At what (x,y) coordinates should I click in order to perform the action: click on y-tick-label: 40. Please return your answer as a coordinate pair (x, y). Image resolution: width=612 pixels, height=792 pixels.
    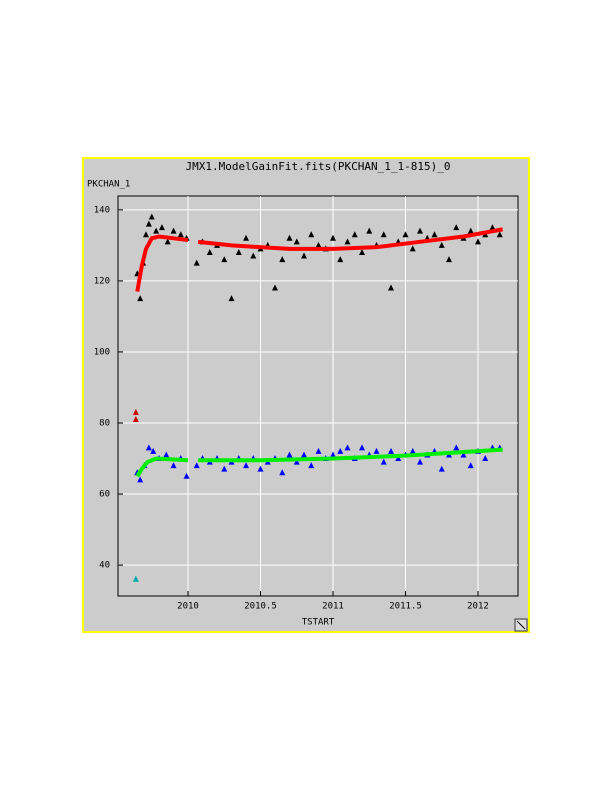
    Looking at the image, I should click on (104, 566).